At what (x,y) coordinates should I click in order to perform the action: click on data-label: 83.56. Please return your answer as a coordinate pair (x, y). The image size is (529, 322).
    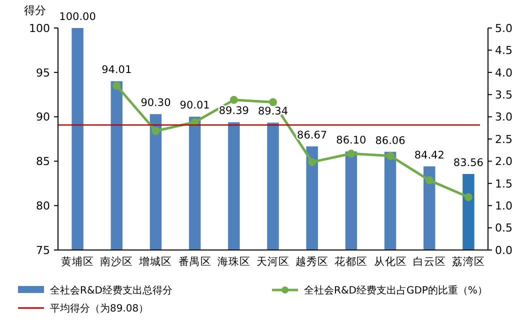
    Looking at the image, I should click on (468, 162).